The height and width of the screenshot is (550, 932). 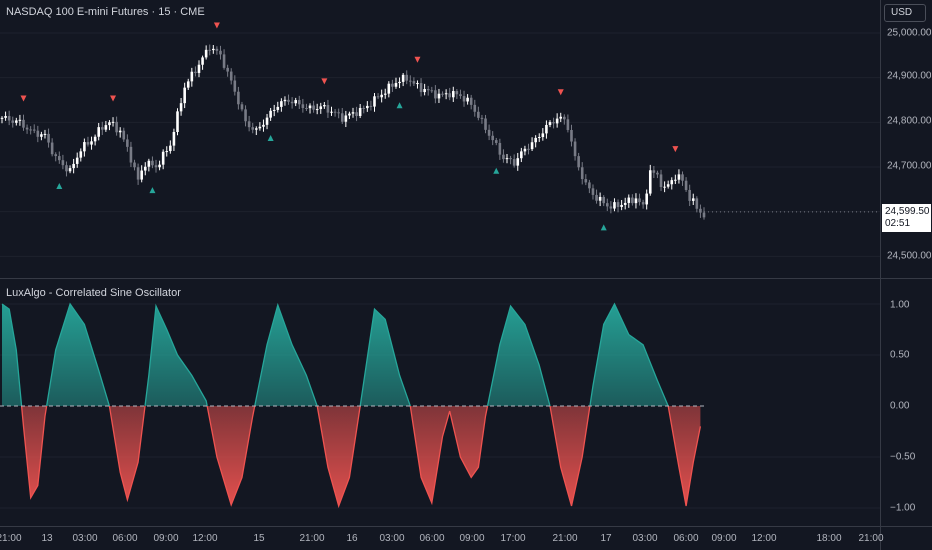 I want to click on oscillator-axis: 1.00 0.50 0.00 −0.50 −1.00, so click(x=906, y=402).